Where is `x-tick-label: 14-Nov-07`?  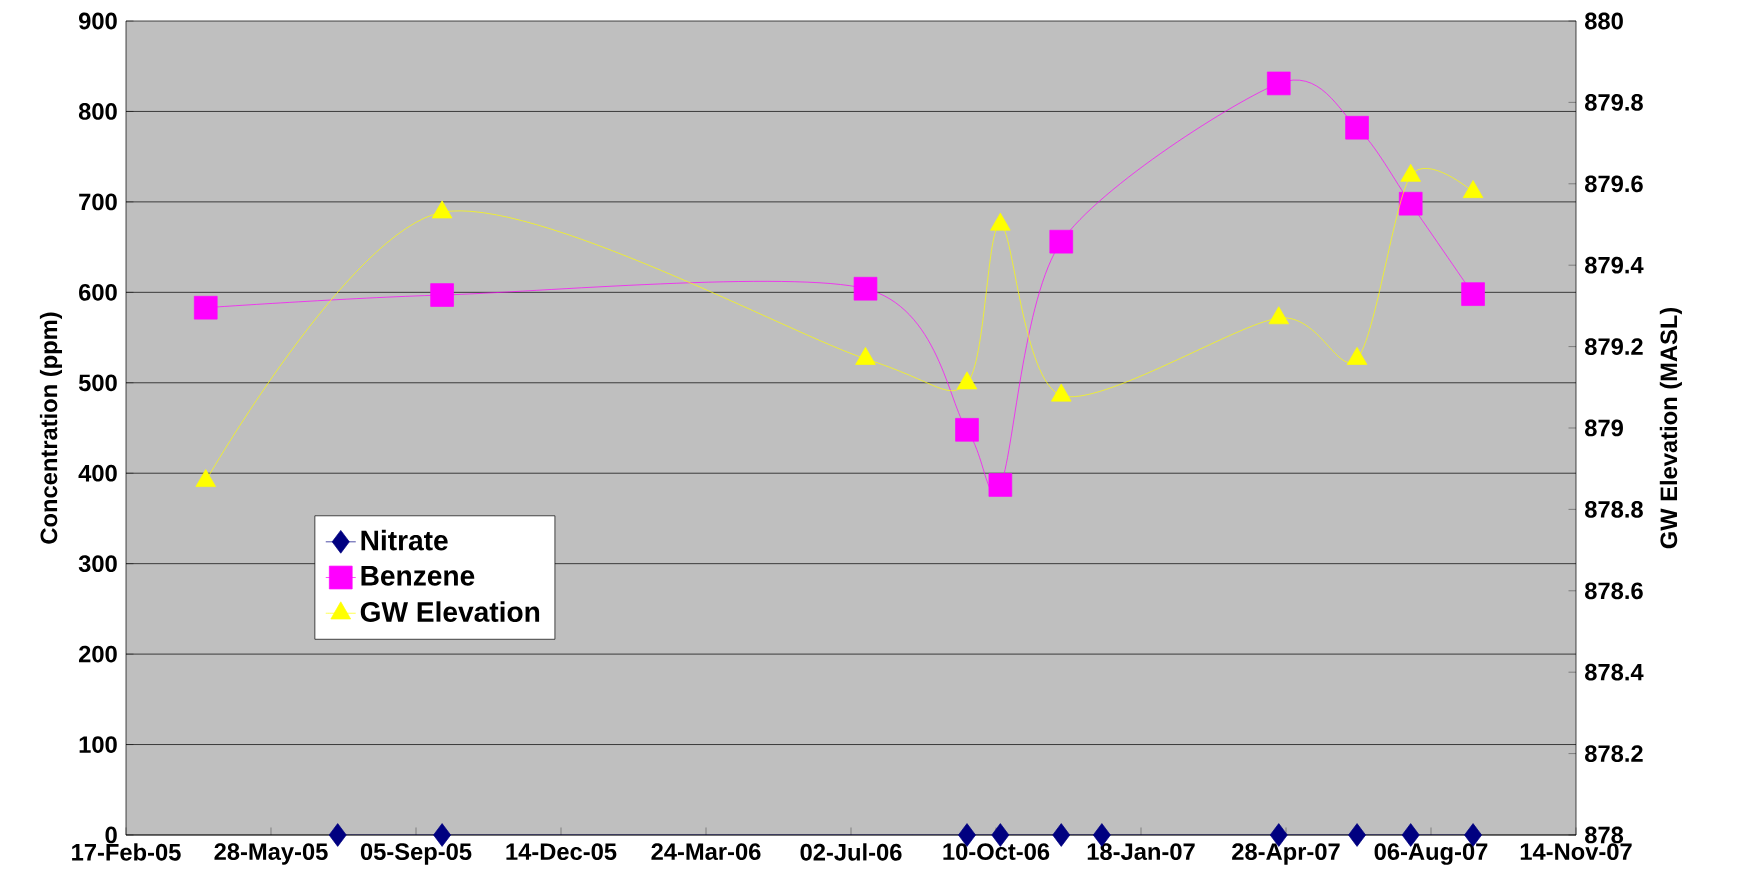 x-tick-label: 14-Nov-07 is located at coordinates (1576, 852).